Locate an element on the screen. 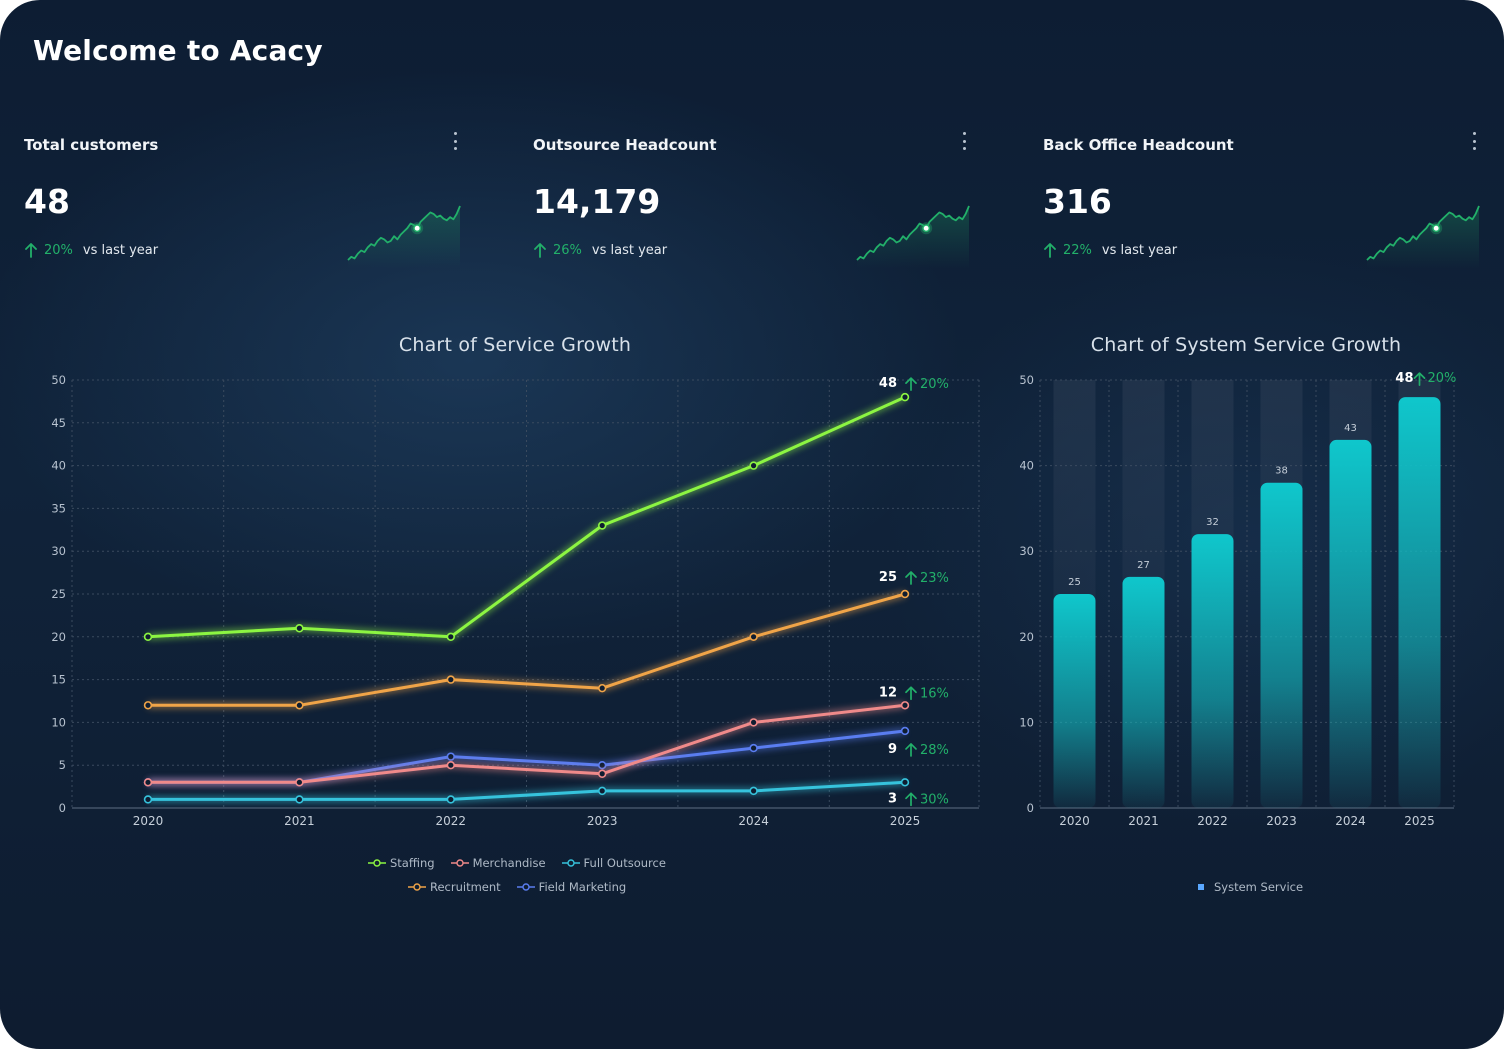  legend-label: Merchandise is located at coordinates (509, 863).